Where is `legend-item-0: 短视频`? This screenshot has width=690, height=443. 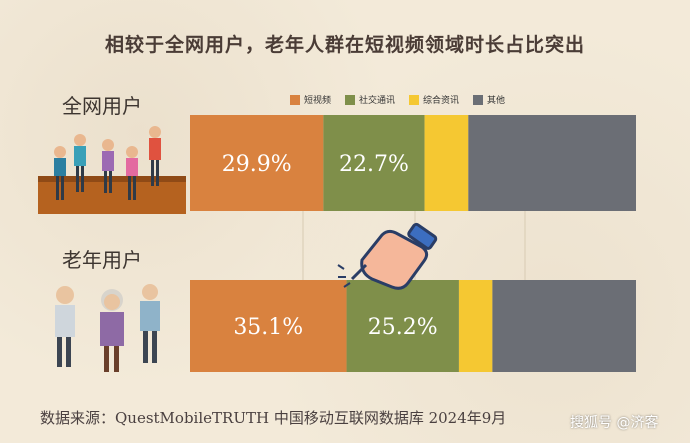 legend-item-0: 短视频 is located at coordinates (310, 99).